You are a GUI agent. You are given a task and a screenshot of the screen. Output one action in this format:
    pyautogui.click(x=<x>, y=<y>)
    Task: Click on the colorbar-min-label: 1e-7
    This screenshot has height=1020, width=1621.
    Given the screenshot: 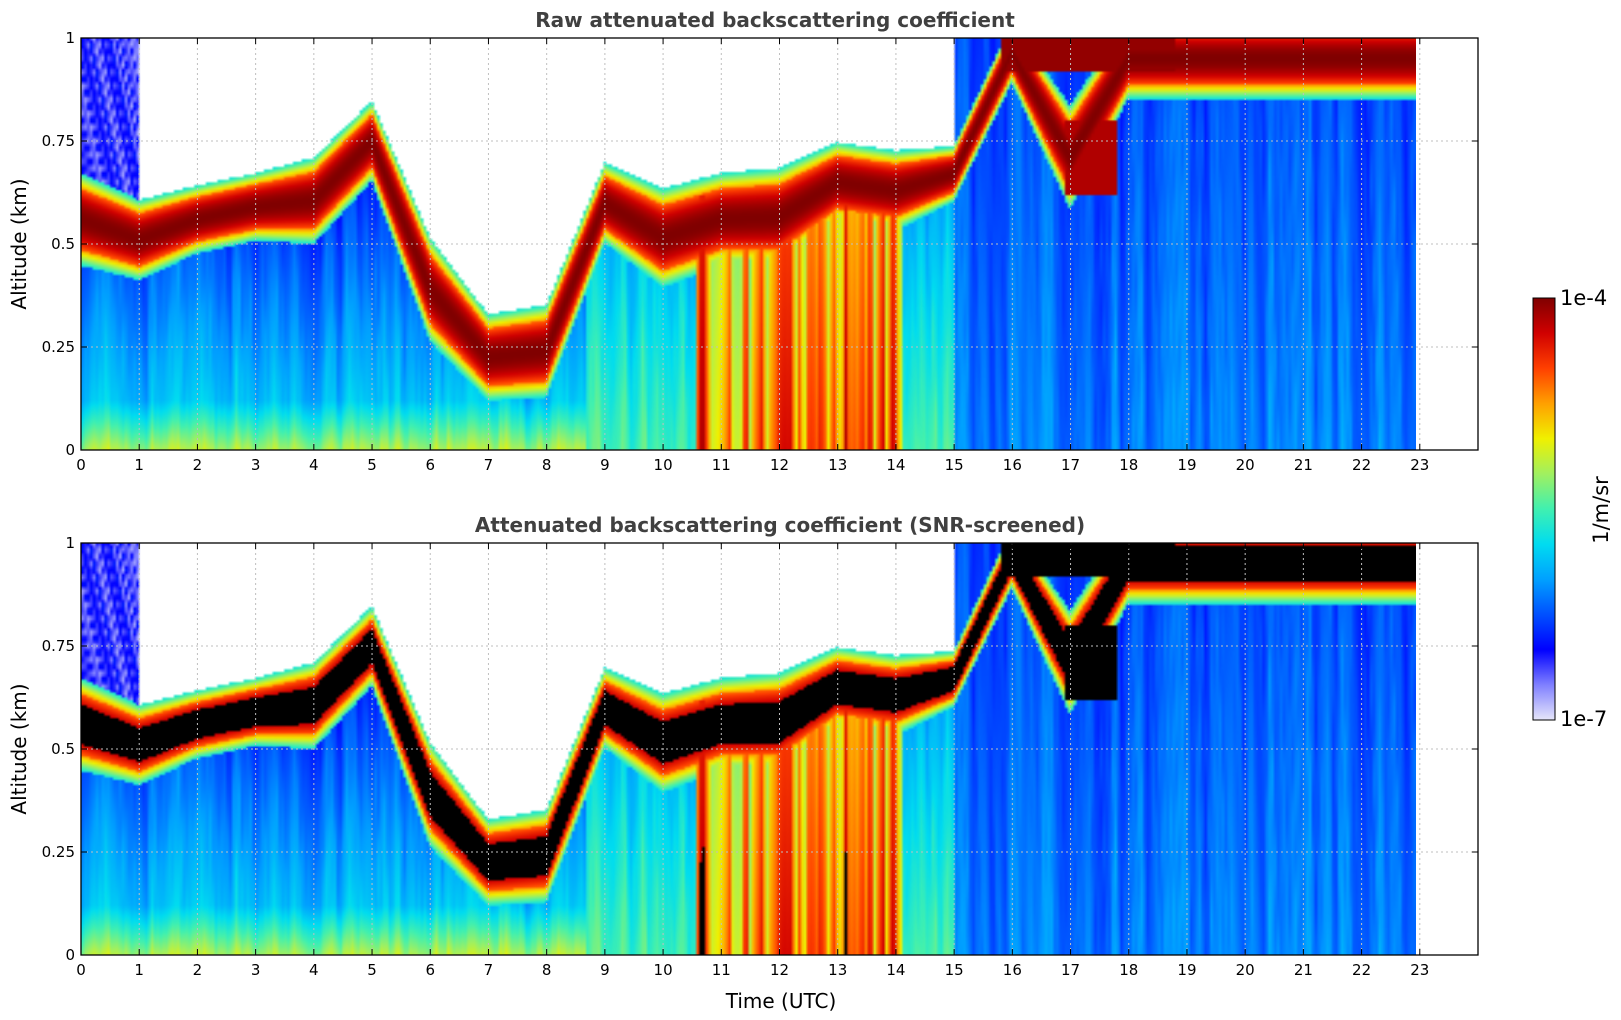 What is the action you would take?
    pyautogui.click(x=1583, y=719)
    